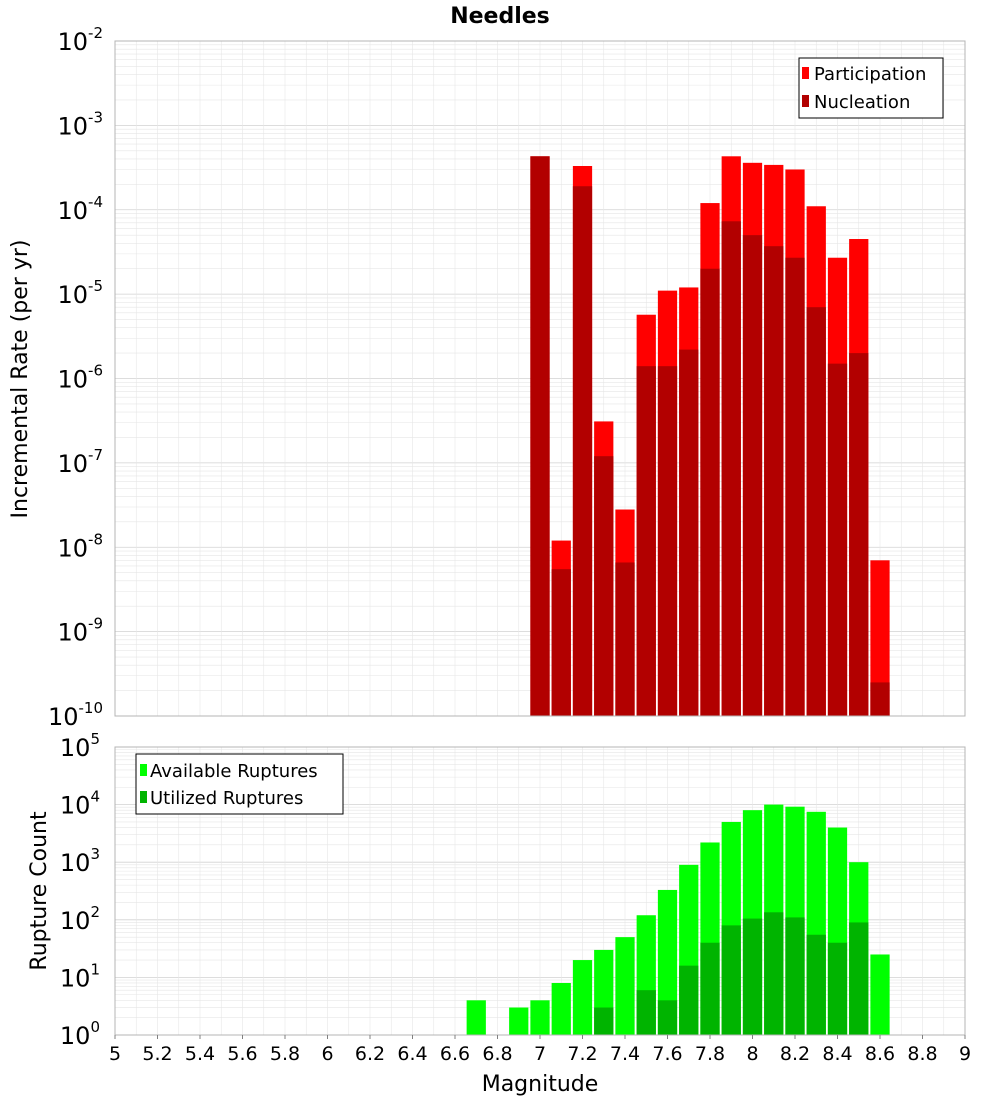 The image size is (1000, 1100). Describe the element at coordinates (226, 798) in the screenshot. I see `legend-label-utilized: Utilized Ruptures` at that location.